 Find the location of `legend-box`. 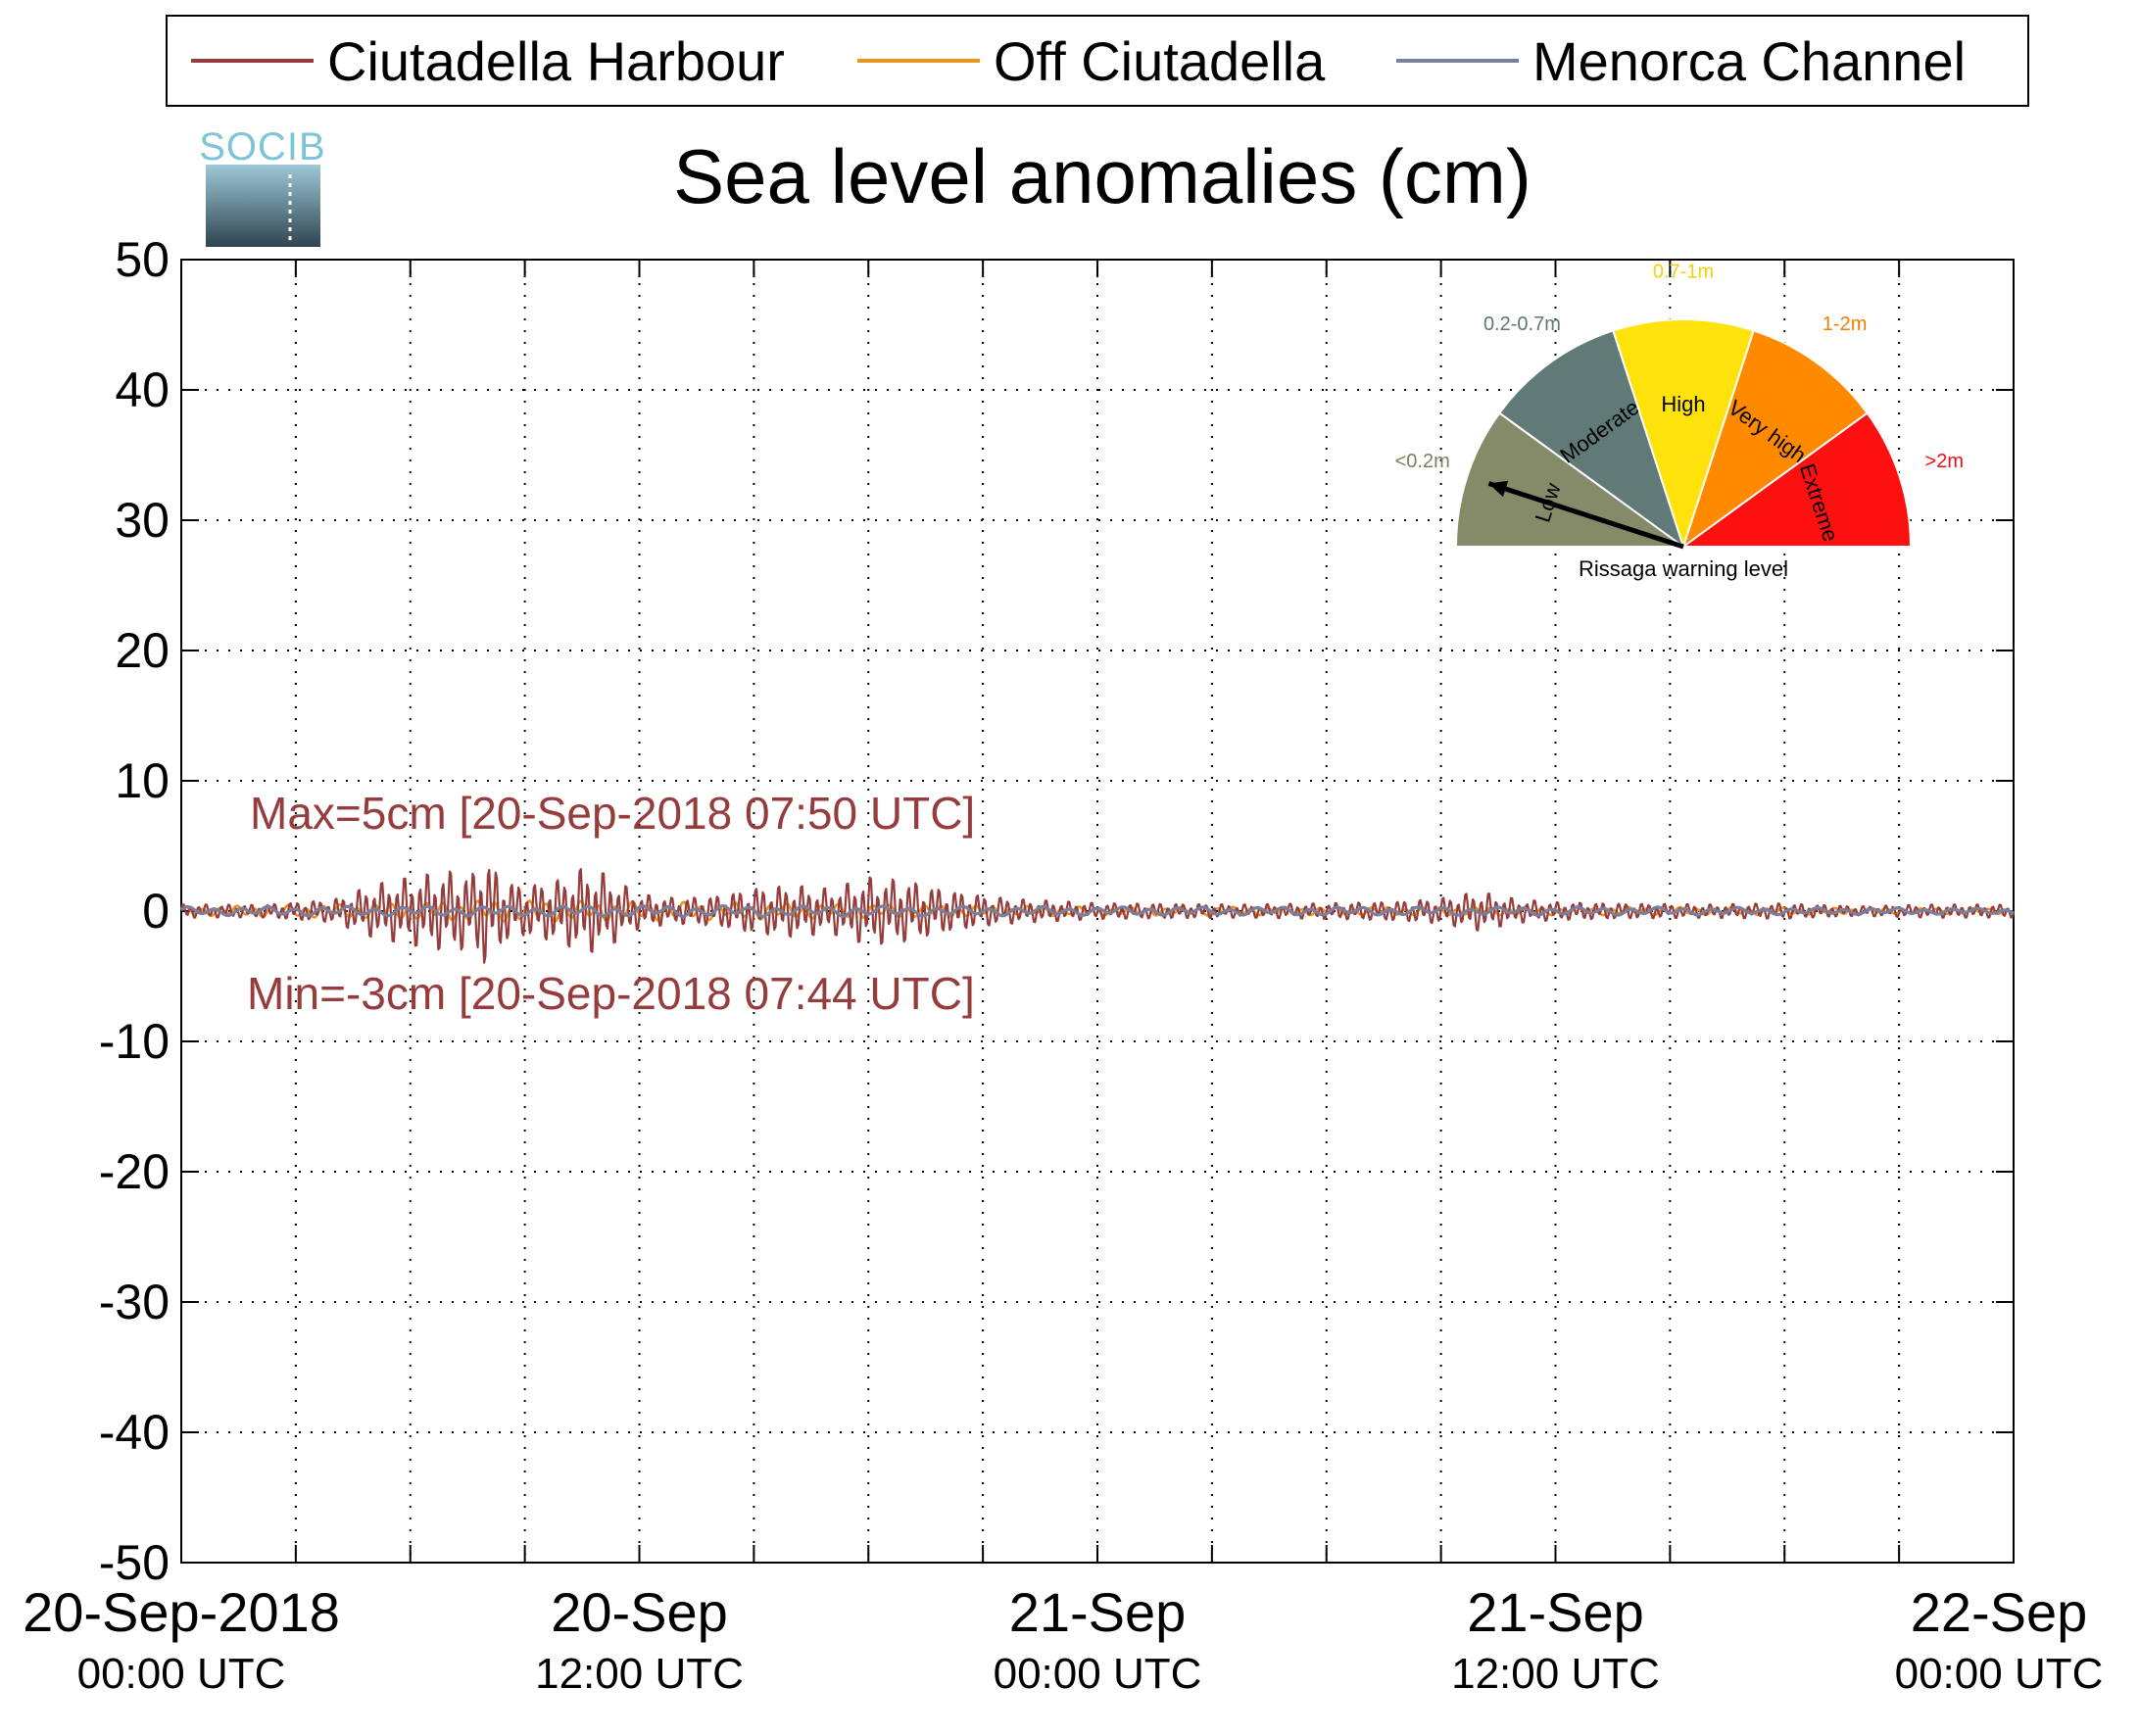

legend-box is located at coordinates (1097, 61).